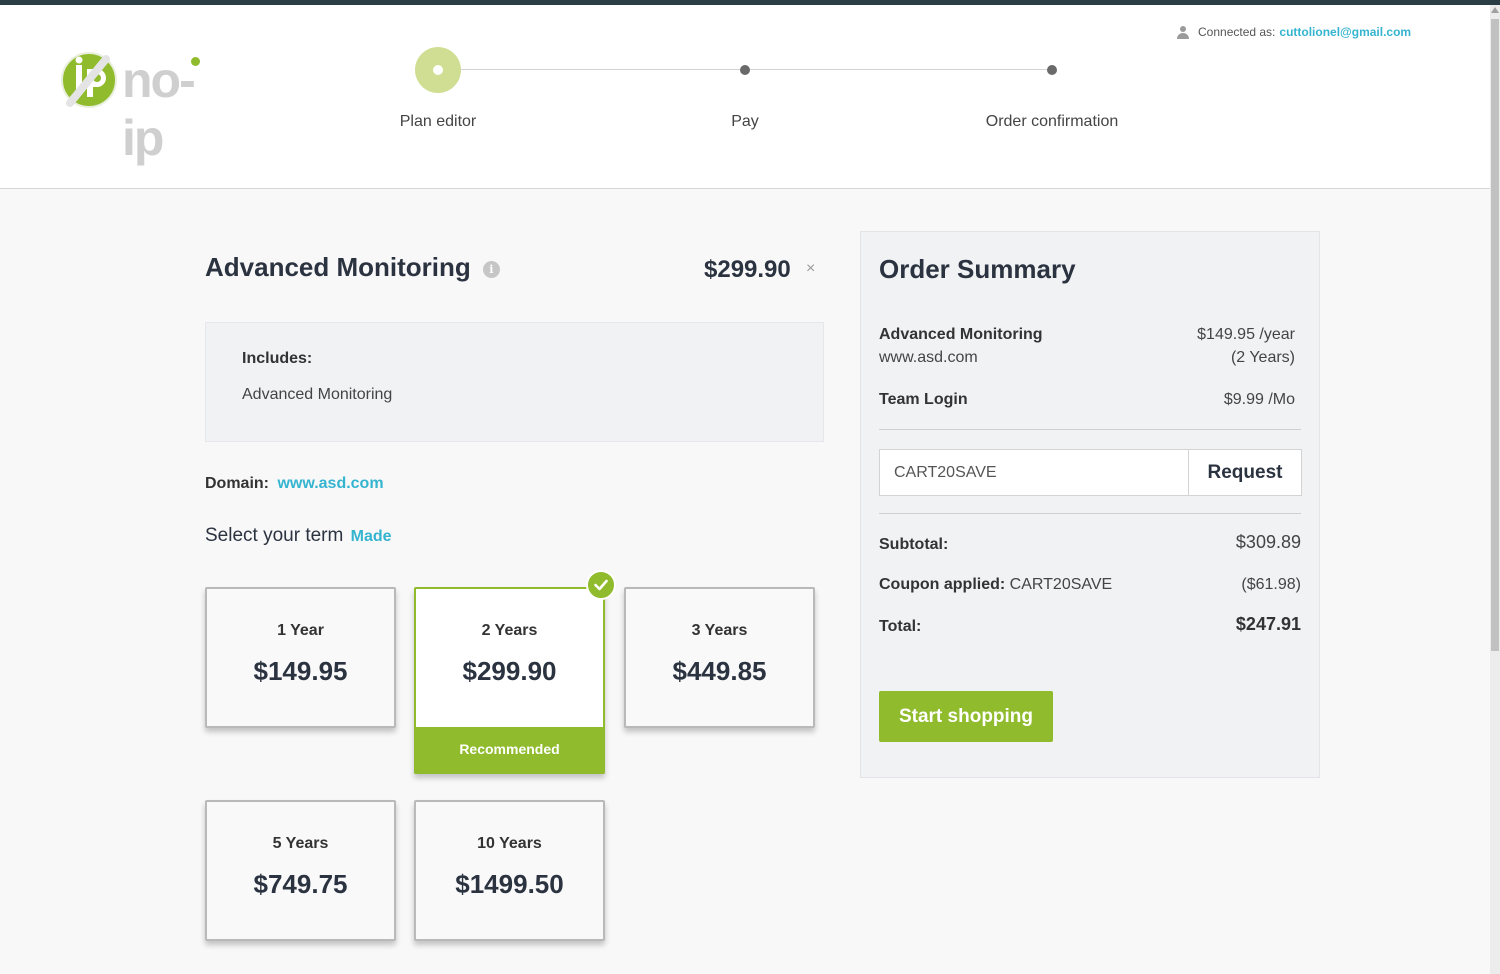 This screenshot has height=974, width=1500. I want to click on summary-item-term: (2 Years), so click(1262, 357).